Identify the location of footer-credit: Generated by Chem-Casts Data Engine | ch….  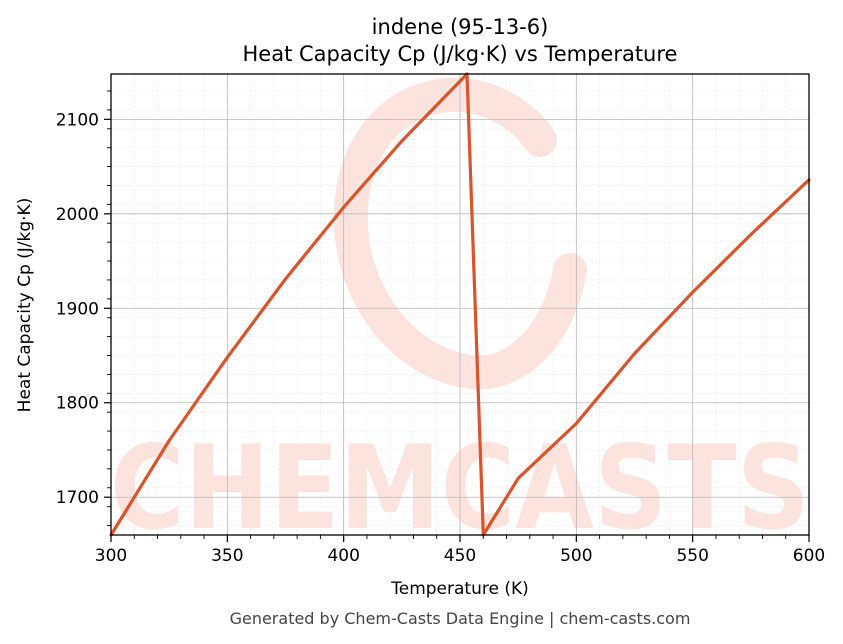
(460, 618).